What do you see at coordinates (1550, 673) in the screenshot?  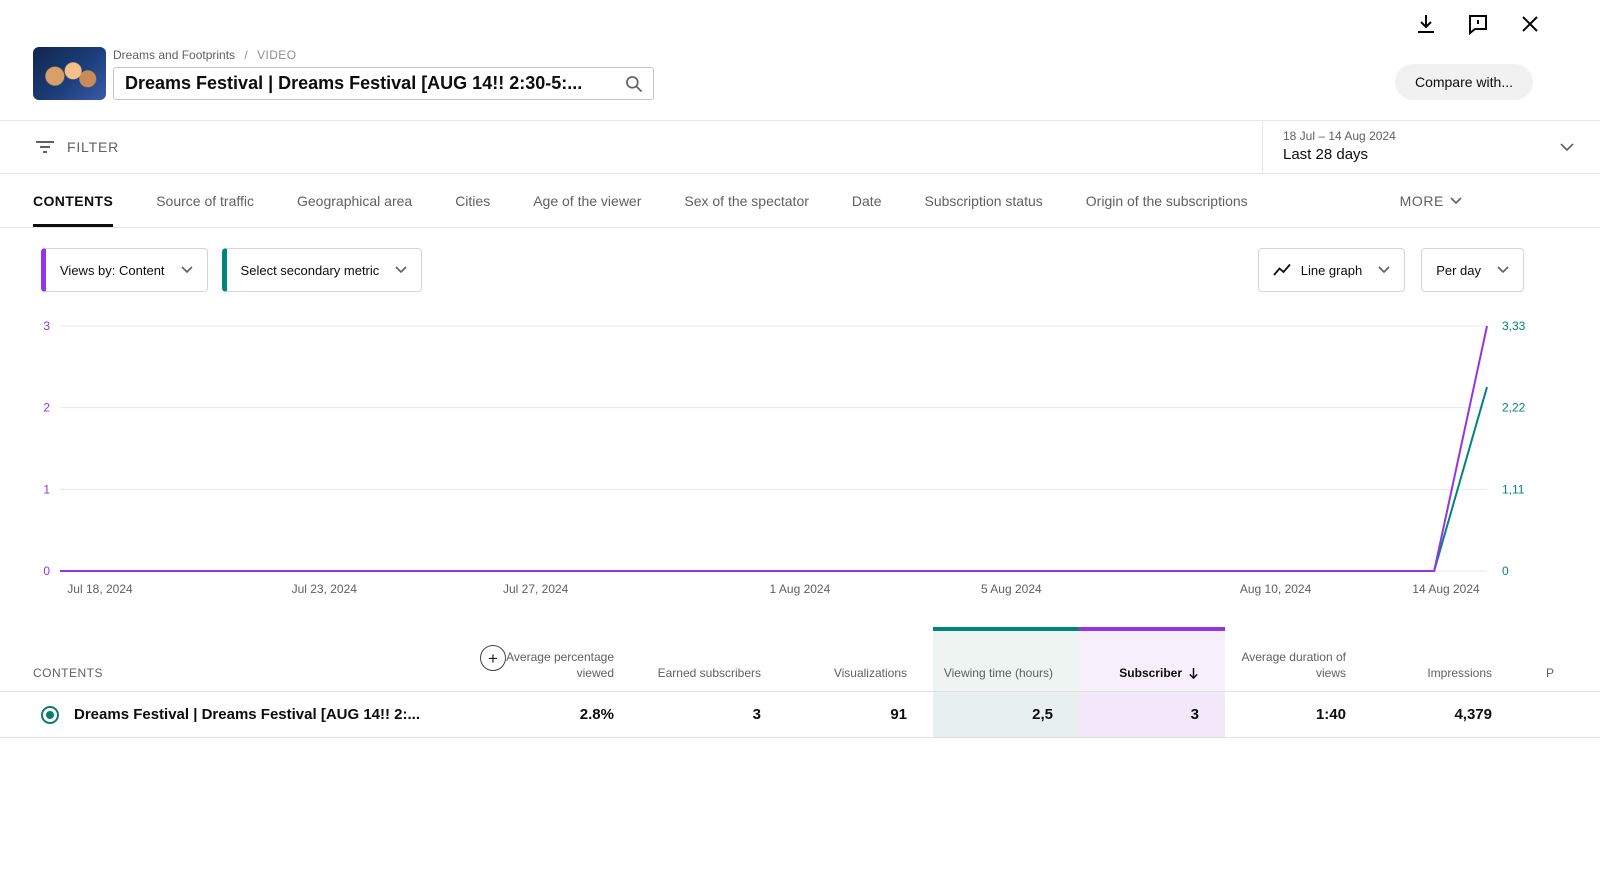 I see `col-cut-off: P` at bounding box center [1550, 673].